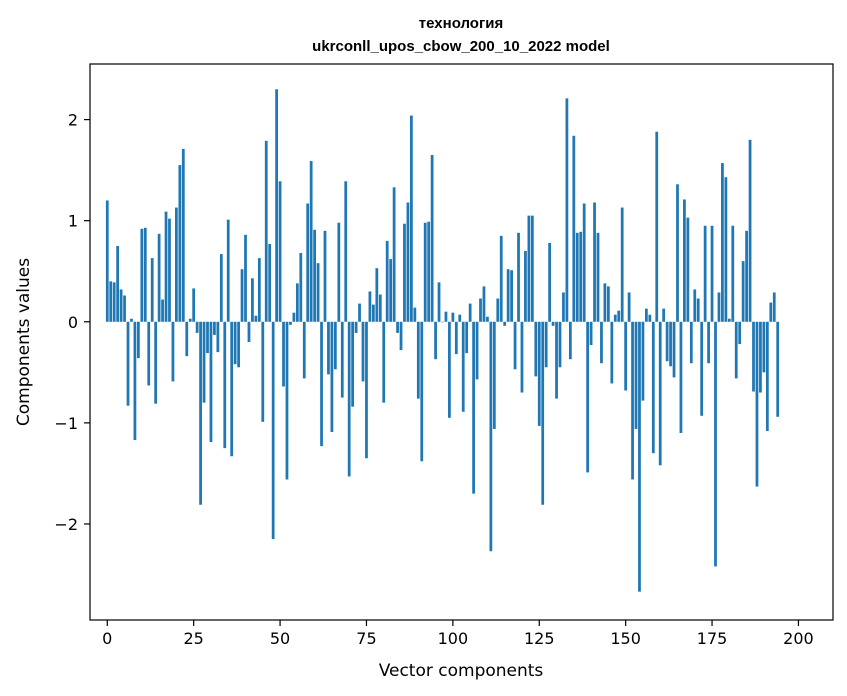 This screenshot has width=847, height=696. I want to click on y-tick-label: 2, so click(73, 120).